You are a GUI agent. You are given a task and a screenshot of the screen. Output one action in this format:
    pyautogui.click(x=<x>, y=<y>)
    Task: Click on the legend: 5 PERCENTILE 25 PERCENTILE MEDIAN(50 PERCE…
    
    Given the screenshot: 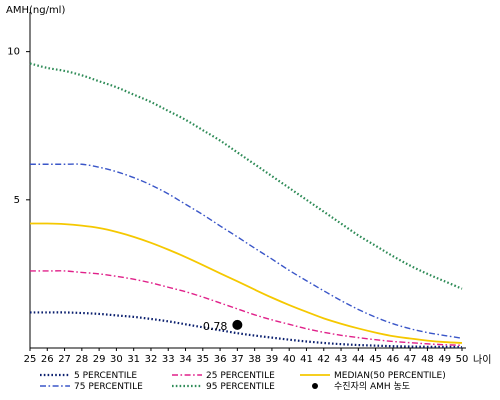 What is the action you would take?
    pyautogui.click(x=243, y=381)
    